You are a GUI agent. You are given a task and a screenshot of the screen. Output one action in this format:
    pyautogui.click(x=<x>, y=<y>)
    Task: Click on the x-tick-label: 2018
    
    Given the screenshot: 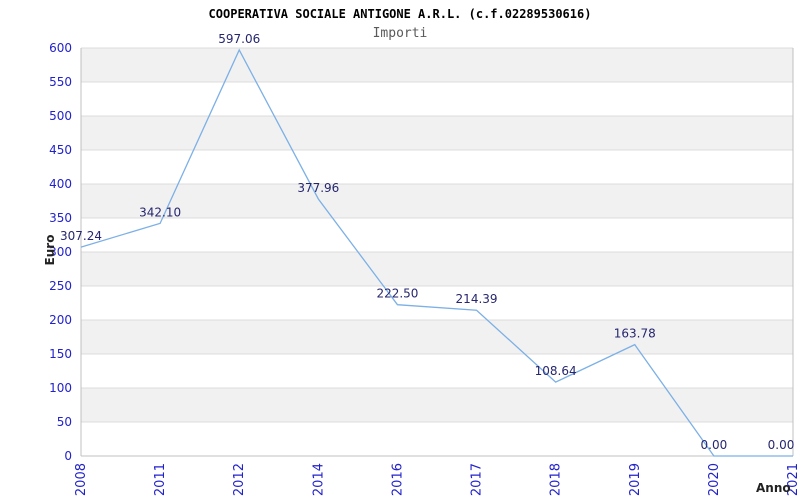 What is the action you would take?
    pyautogui.click(x=556, y=479)
    